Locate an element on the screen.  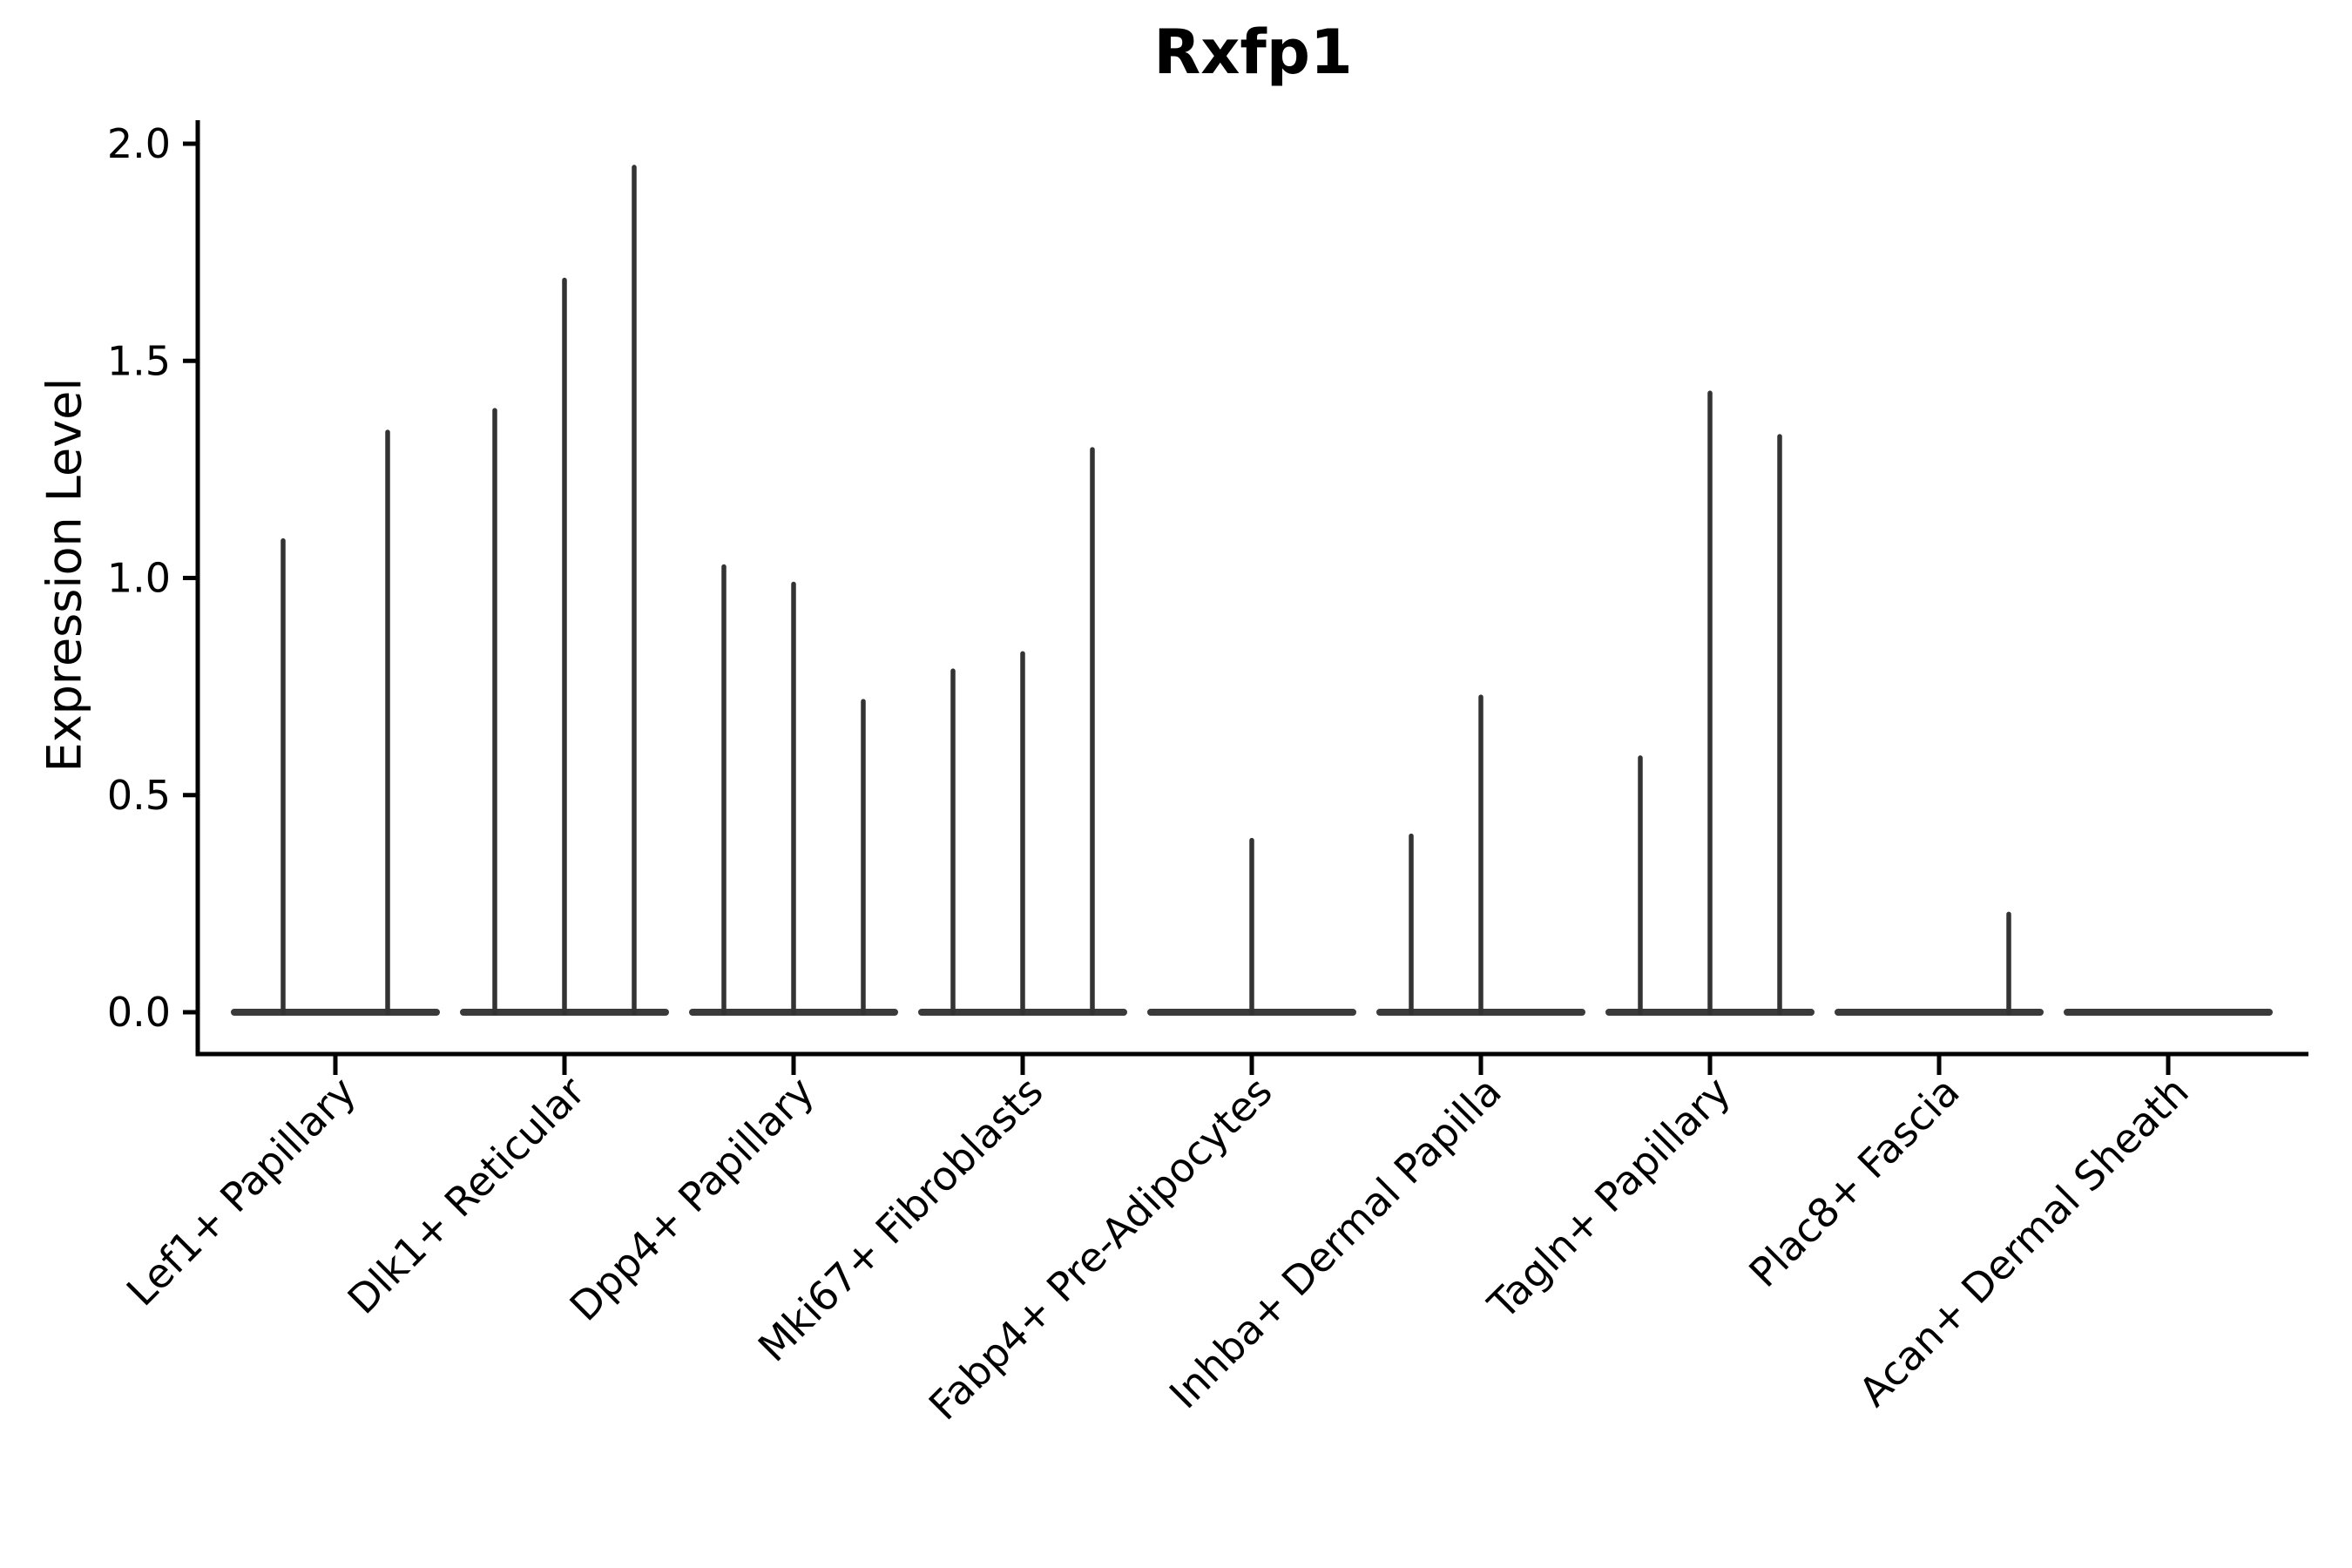
y-tick-label: 1.0 is located at coordinates (139, 578).